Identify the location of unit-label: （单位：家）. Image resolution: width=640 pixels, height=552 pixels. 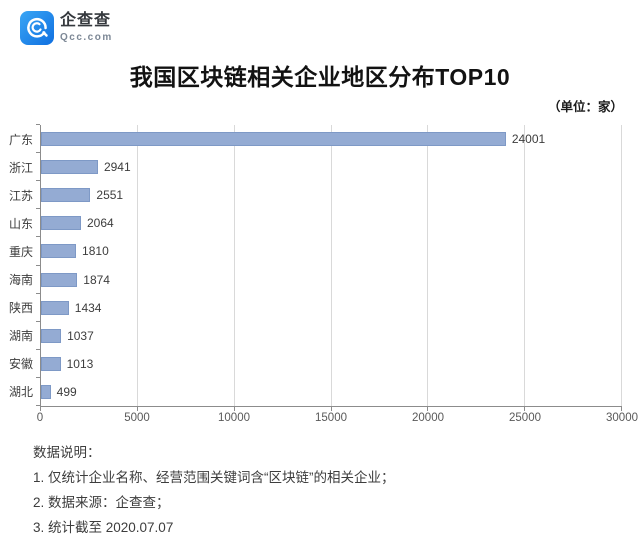
(585, 107).